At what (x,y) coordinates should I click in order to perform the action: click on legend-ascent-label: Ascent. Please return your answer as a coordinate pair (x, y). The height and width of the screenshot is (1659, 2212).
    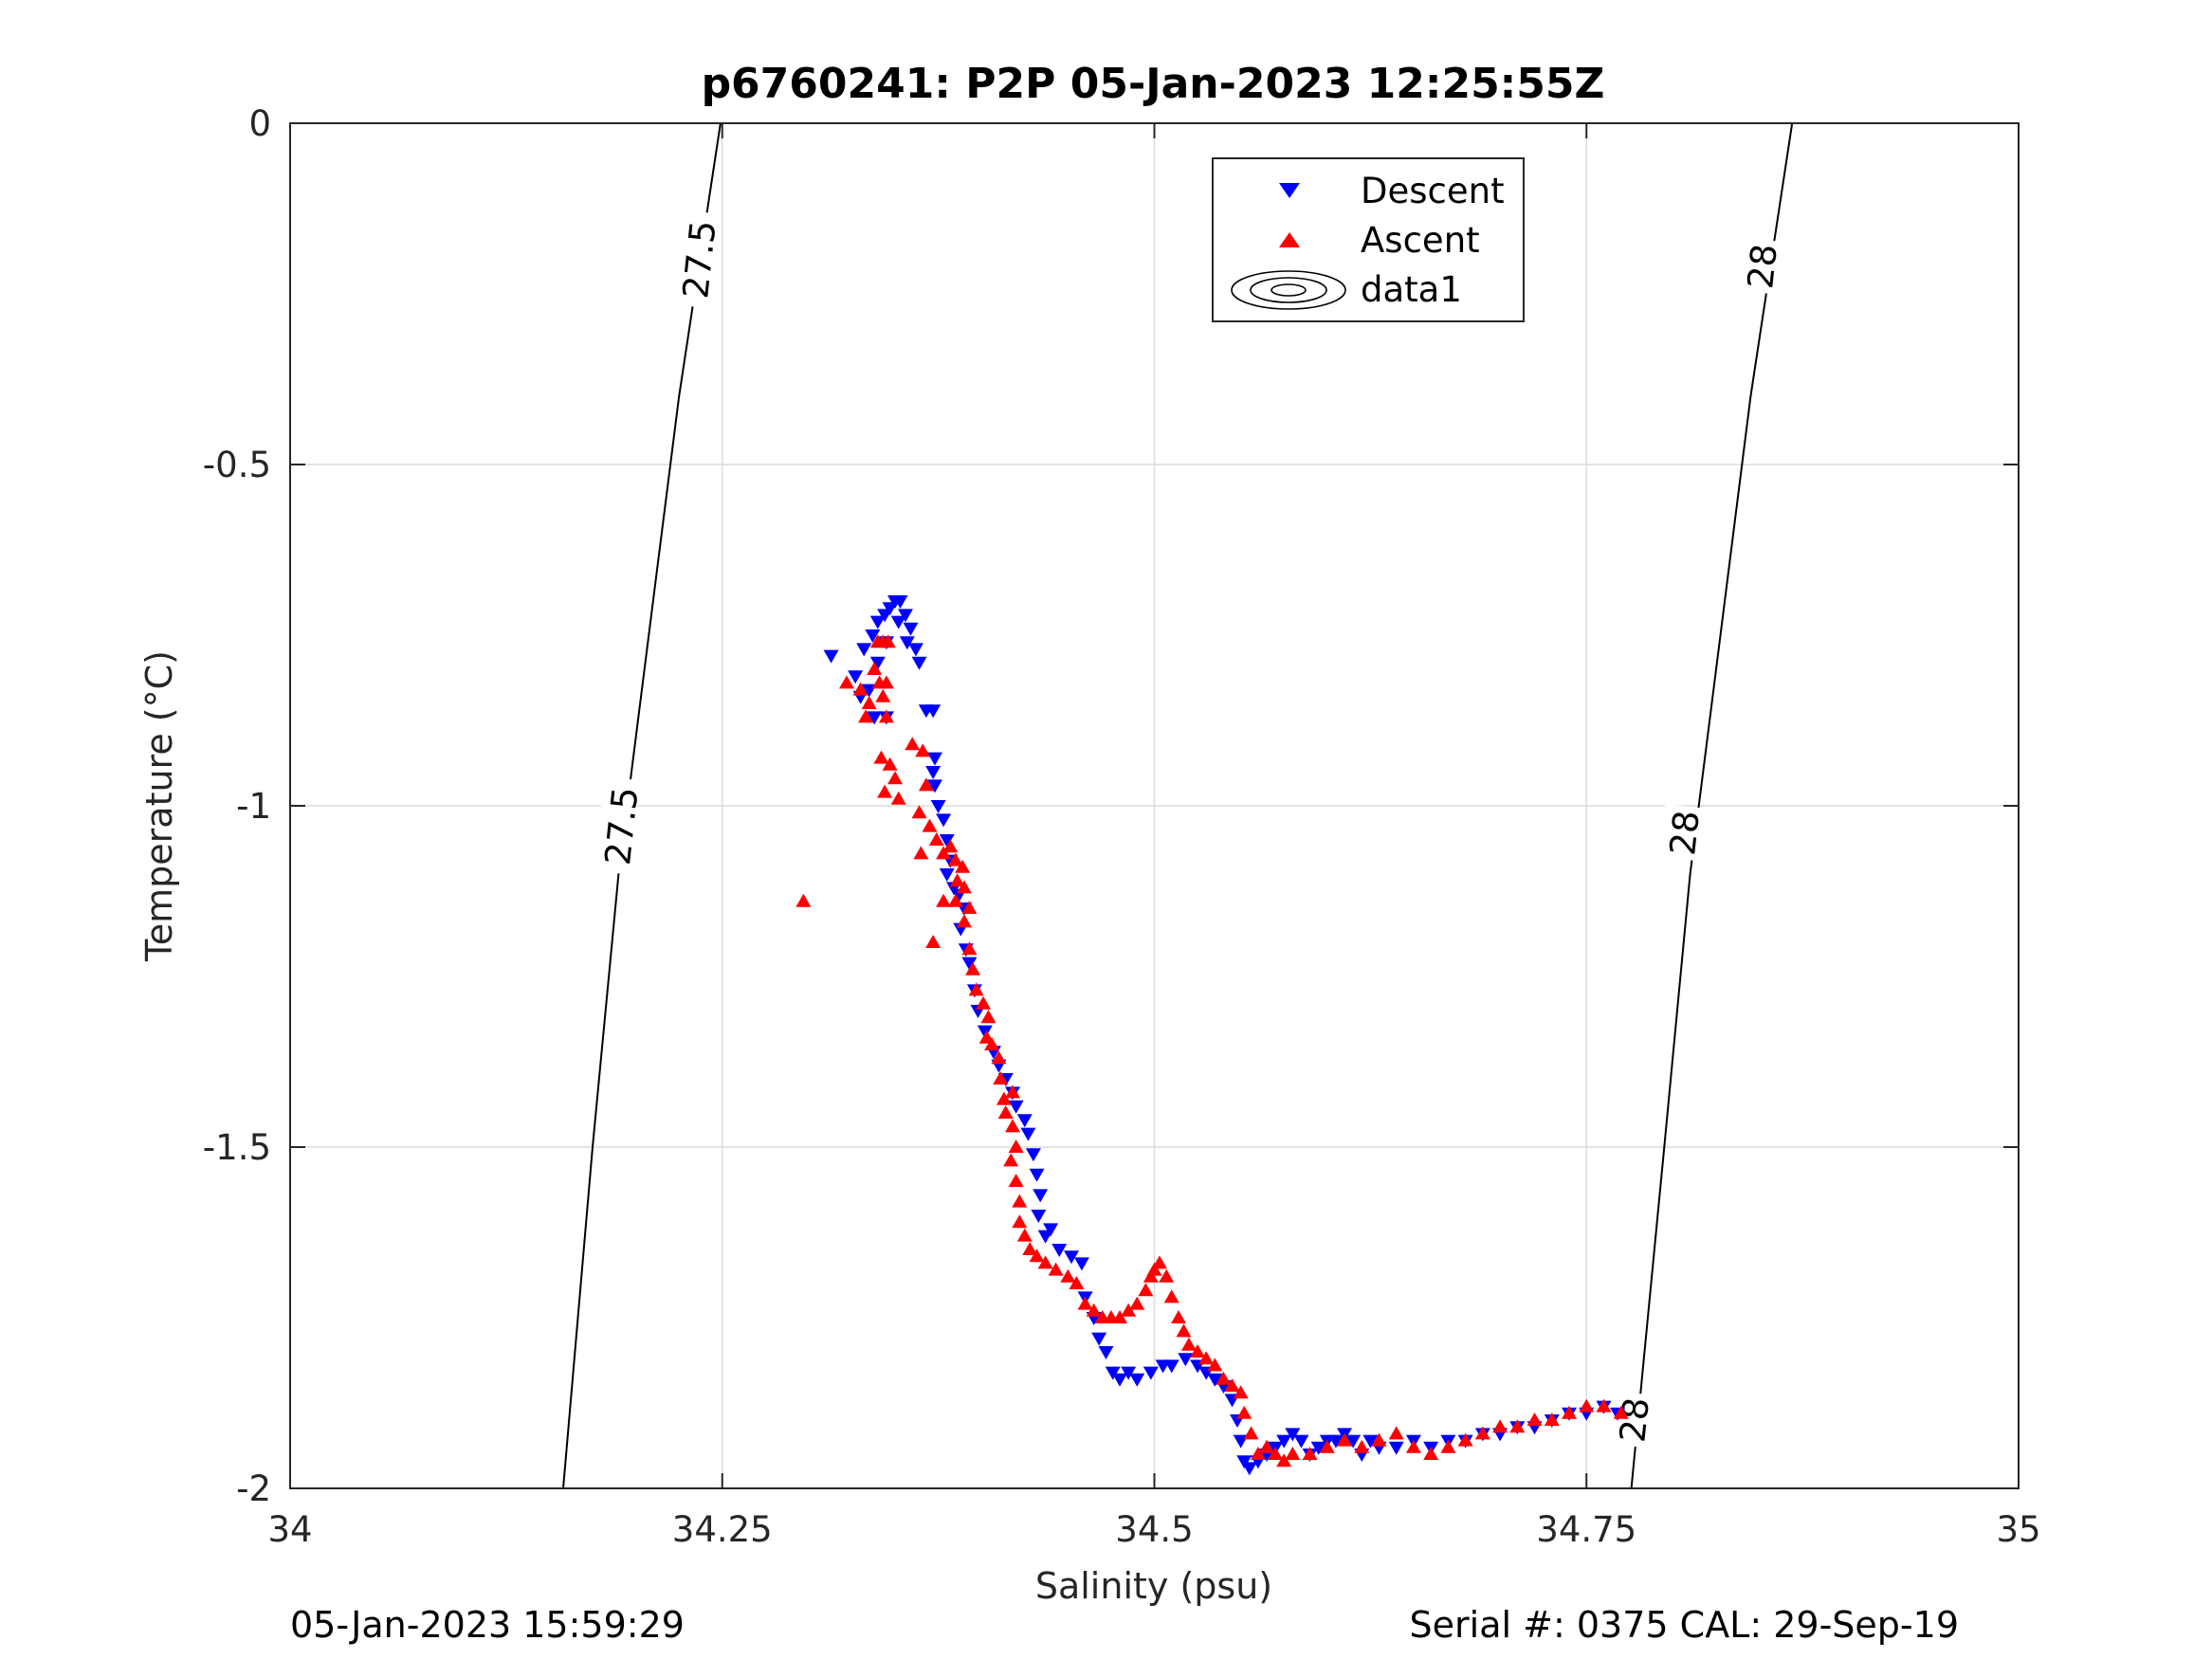
    Looking at the image, I should click on (1420, 240).